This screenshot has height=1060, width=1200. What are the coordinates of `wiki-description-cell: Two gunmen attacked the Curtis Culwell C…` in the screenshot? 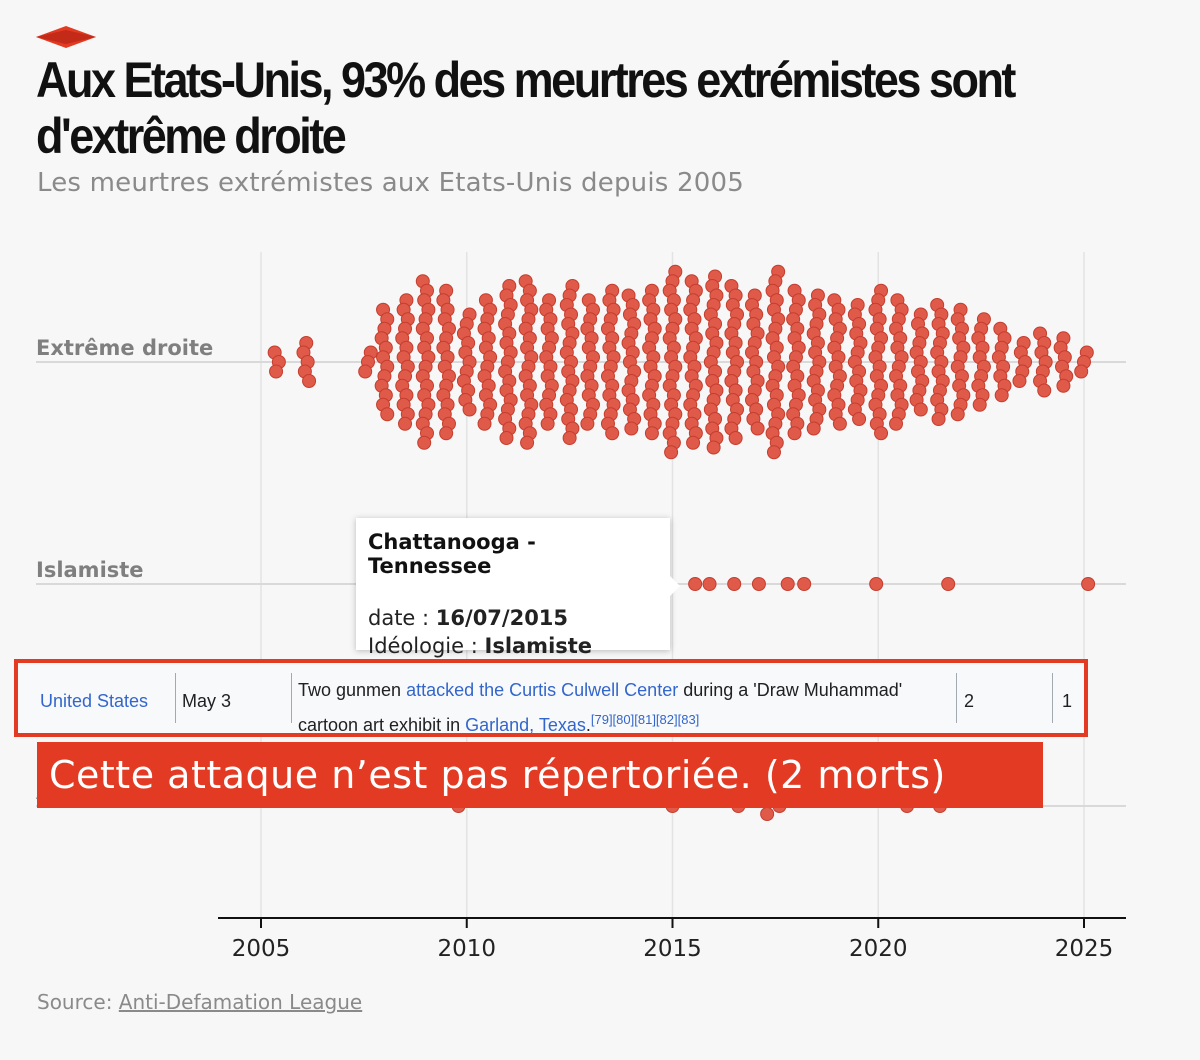 It's located at (600, 707).